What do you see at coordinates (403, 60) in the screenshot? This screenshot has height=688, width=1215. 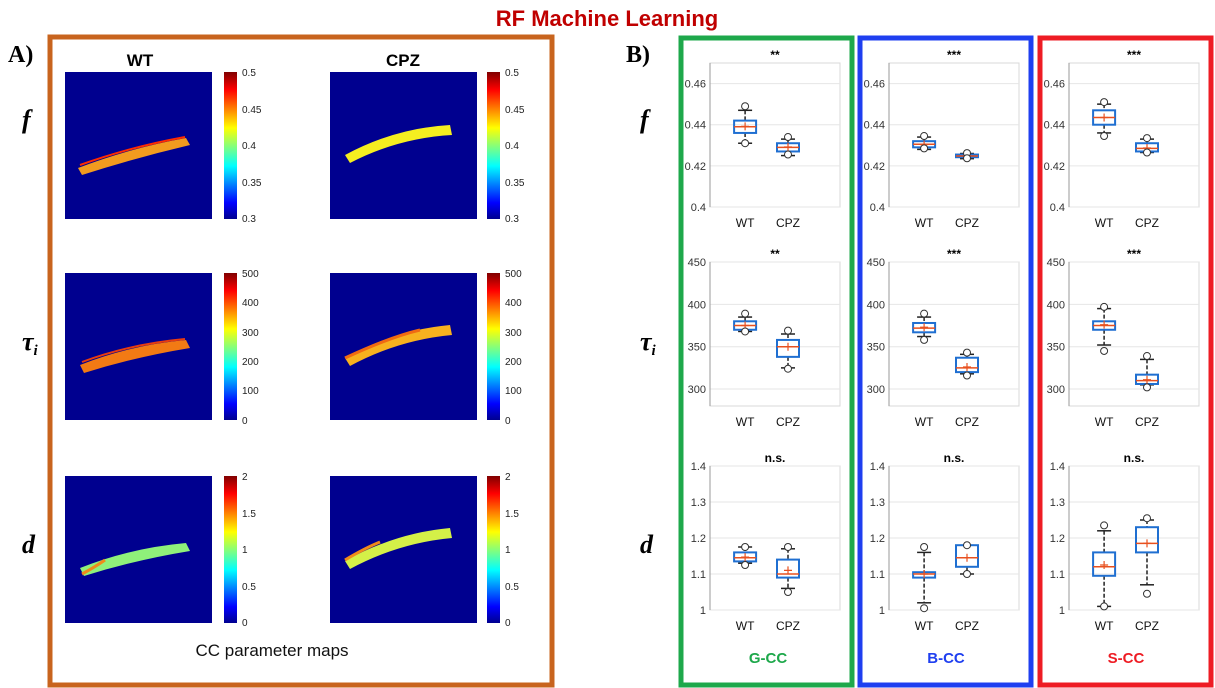 I see `column-header-cpz: CPZ` at bounding box center [403, 60].